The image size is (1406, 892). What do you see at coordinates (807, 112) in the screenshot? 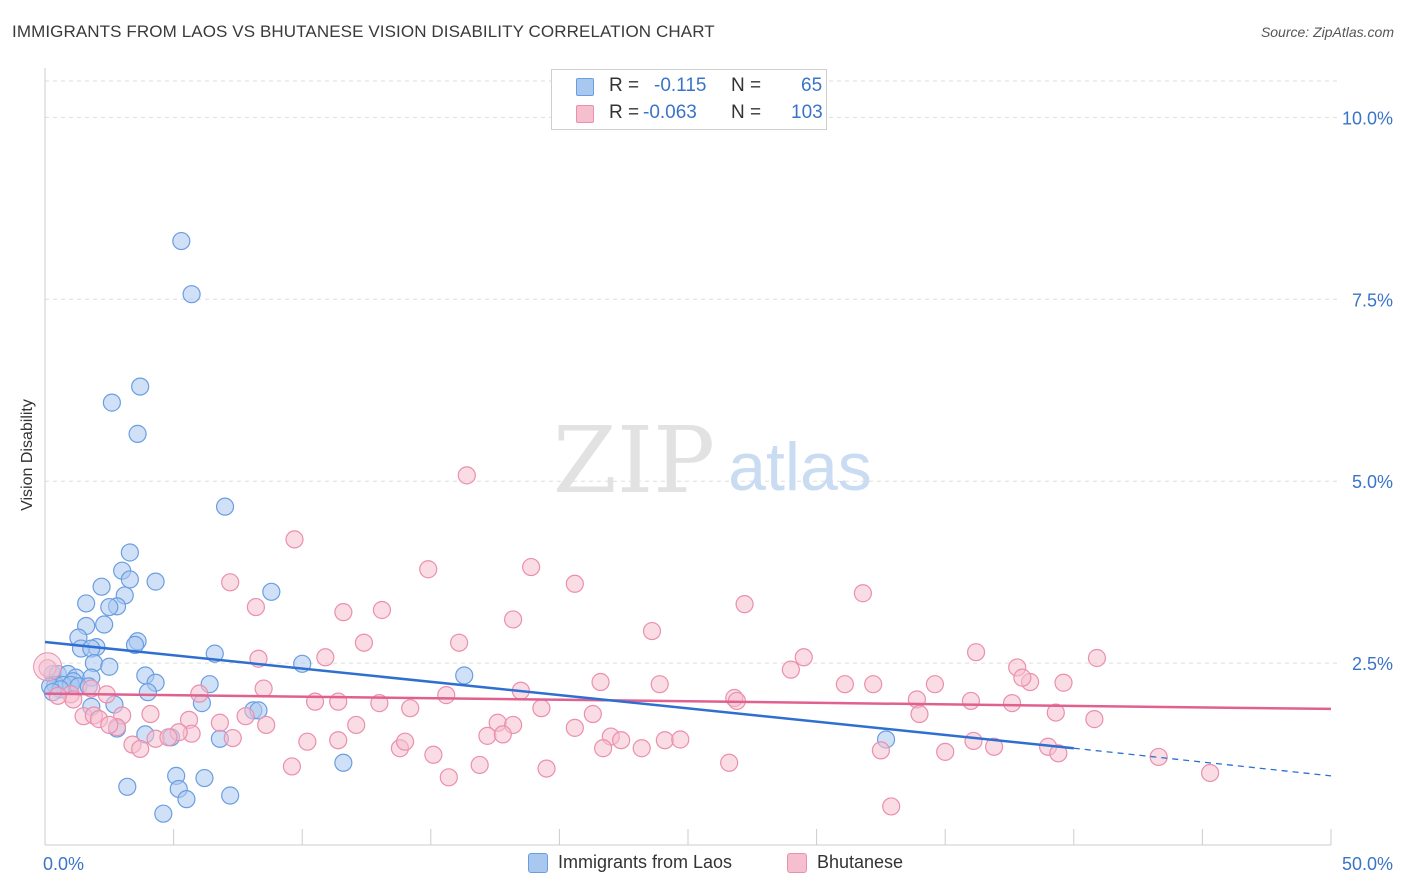
I see `legend-n-value: 103` at bounding box center [807, 112].